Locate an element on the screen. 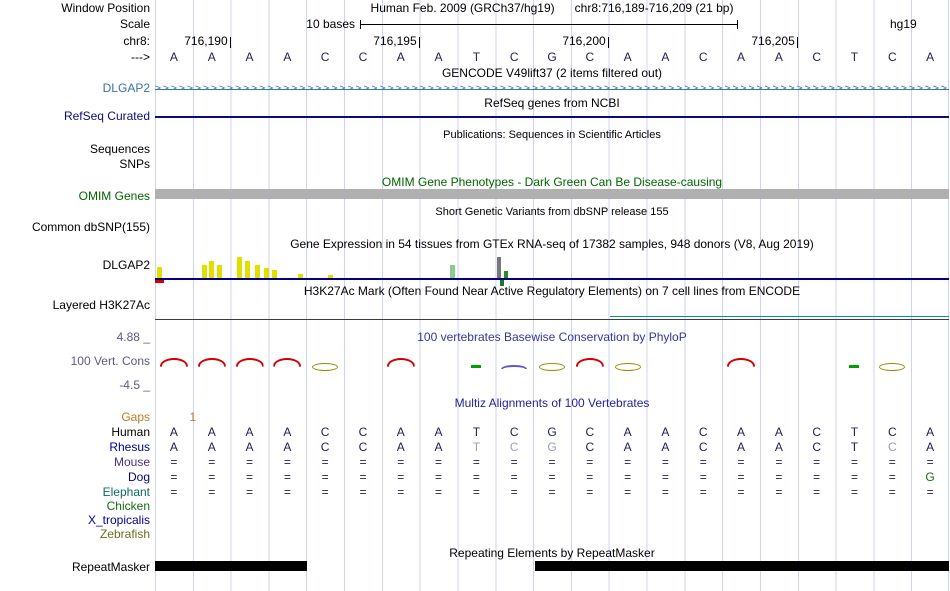  mouse-base-6: = is located at coordinates (401, 462).